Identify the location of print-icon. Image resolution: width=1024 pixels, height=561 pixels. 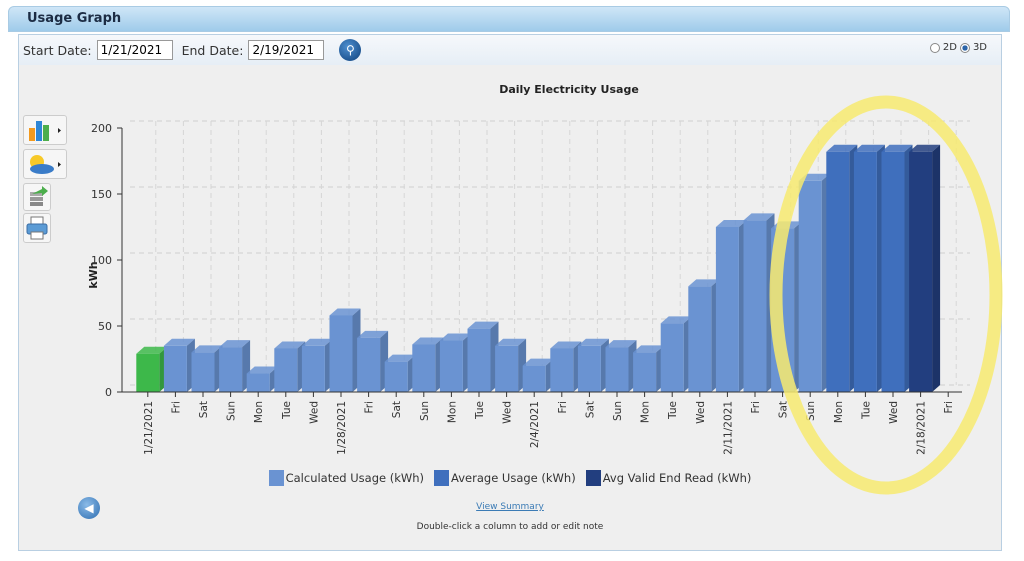
(37, 228).